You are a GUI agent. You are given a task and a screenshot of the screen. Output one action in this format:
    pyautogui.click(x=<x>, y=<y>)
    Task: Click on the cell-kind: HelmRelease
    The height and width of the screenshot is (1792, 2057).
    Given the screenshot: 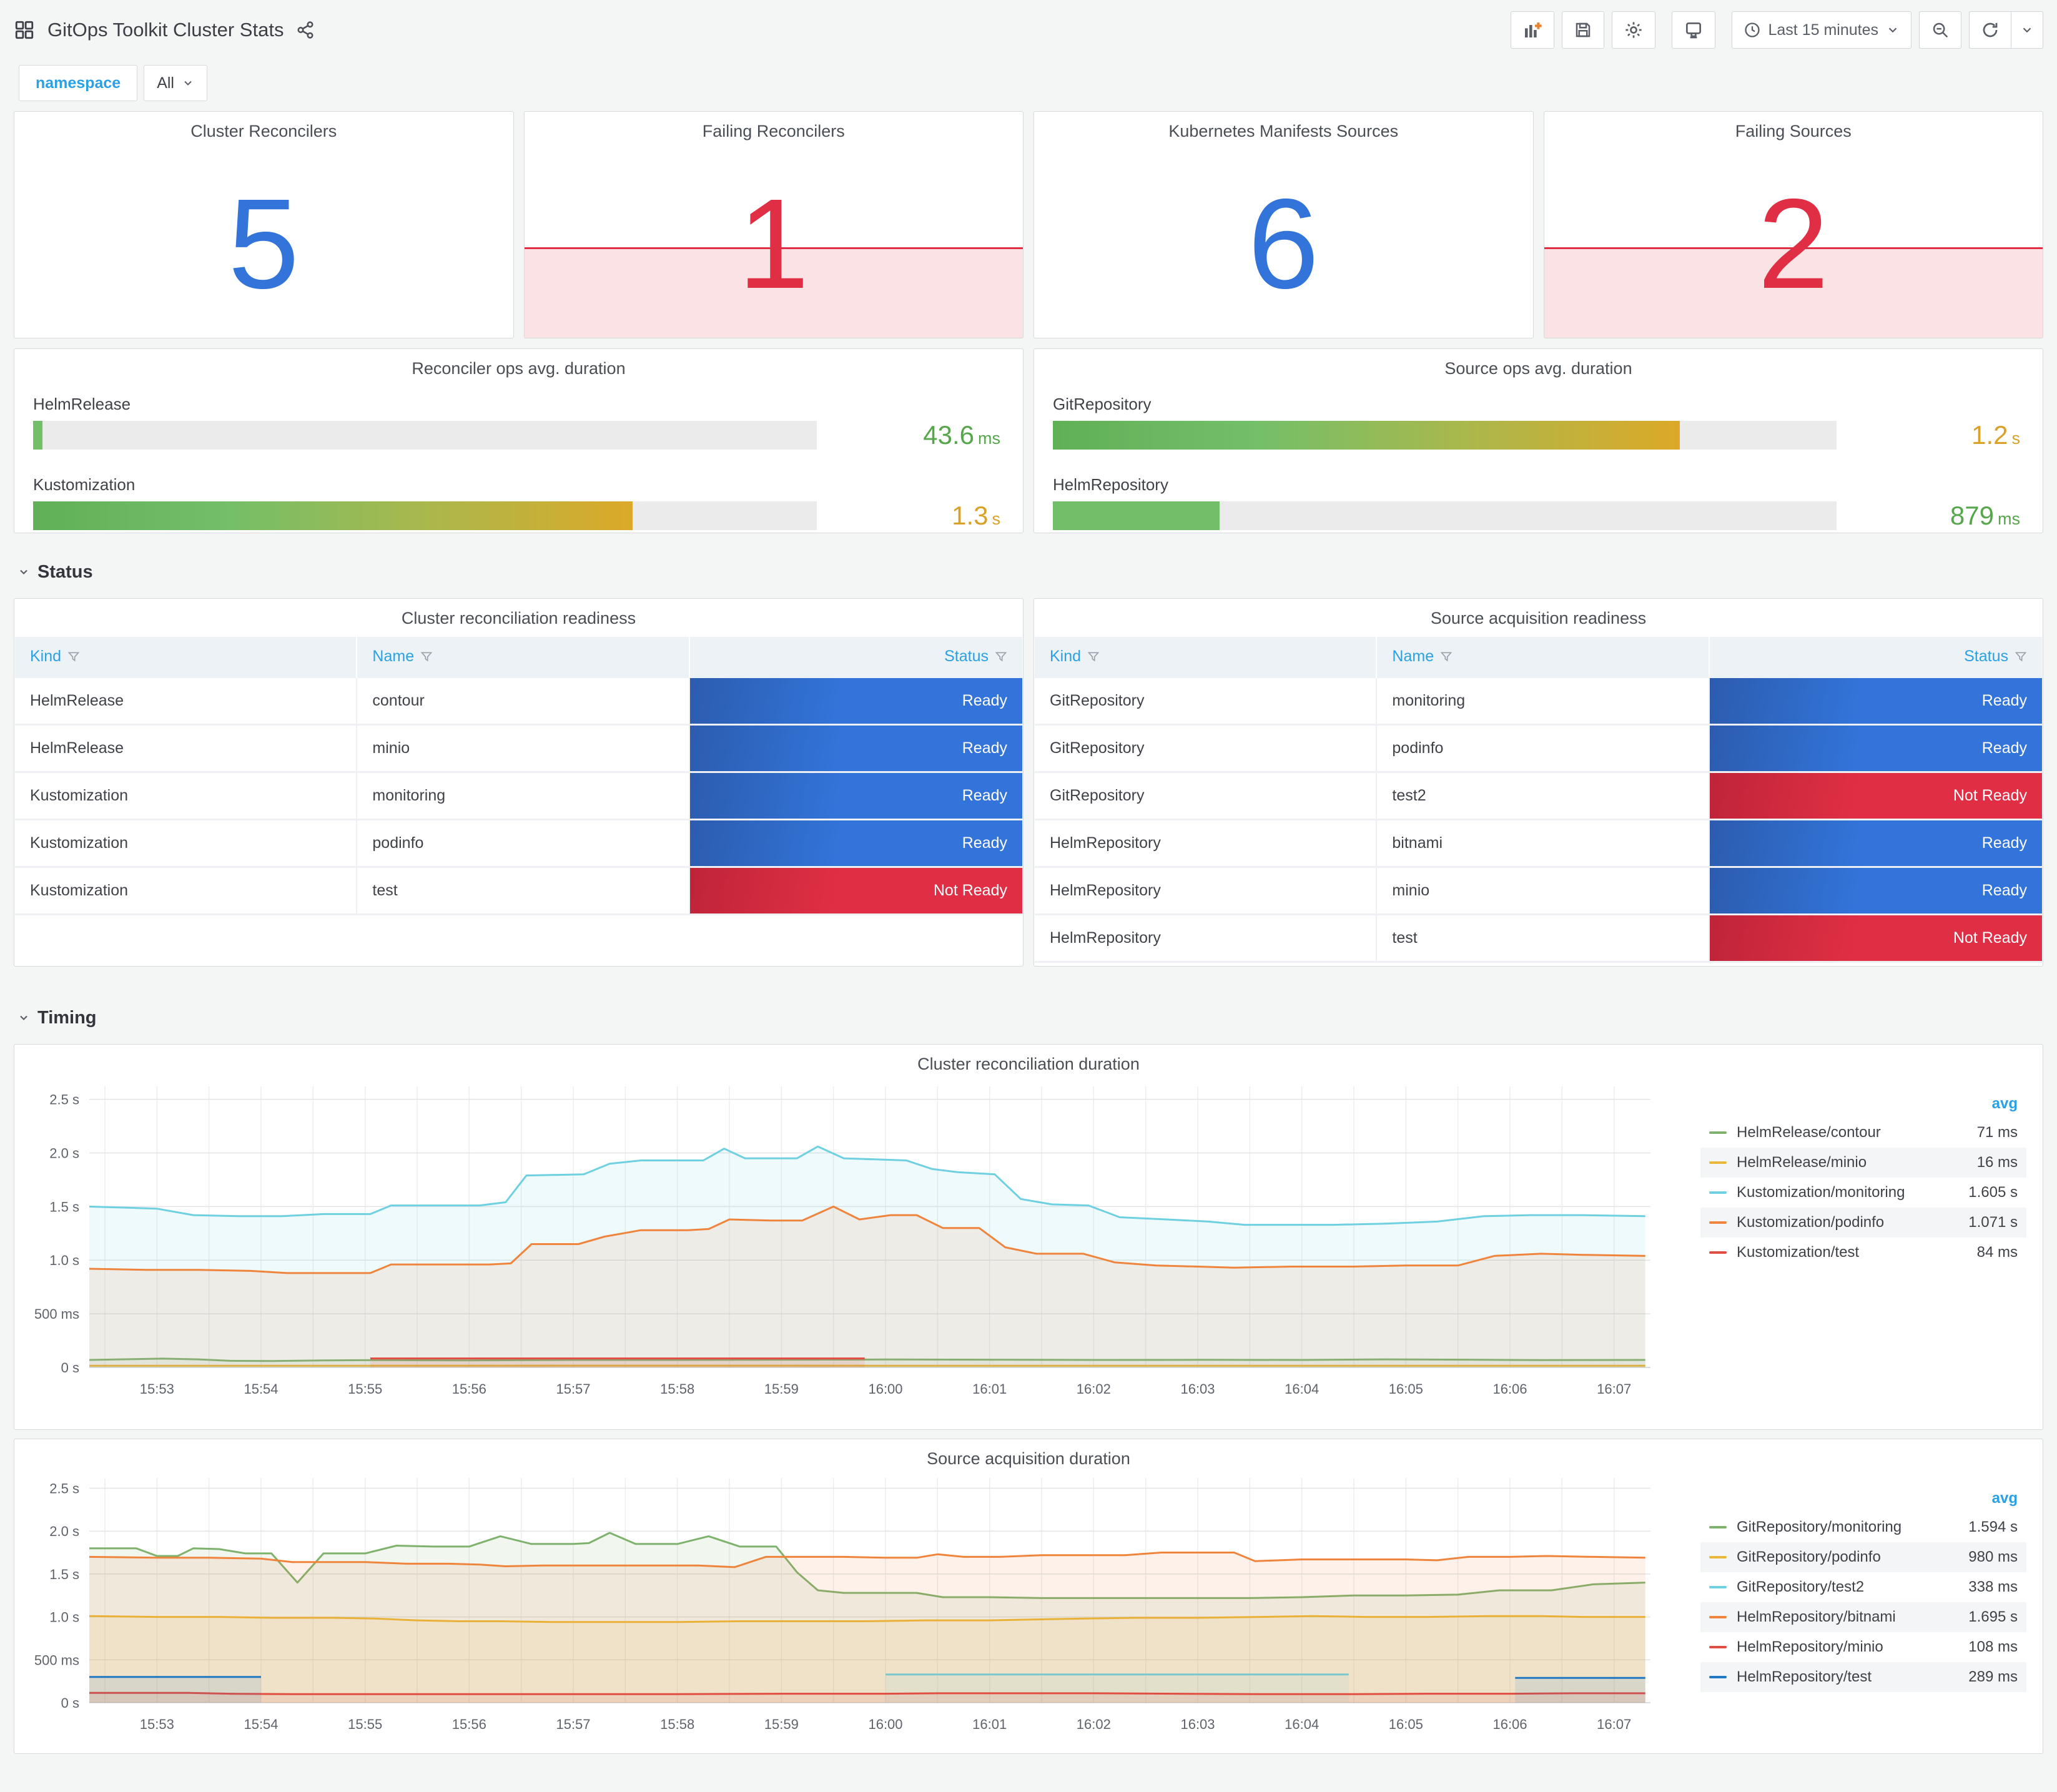 What is the action you would take?
    pyautogui.click(x=186, y=702)
    